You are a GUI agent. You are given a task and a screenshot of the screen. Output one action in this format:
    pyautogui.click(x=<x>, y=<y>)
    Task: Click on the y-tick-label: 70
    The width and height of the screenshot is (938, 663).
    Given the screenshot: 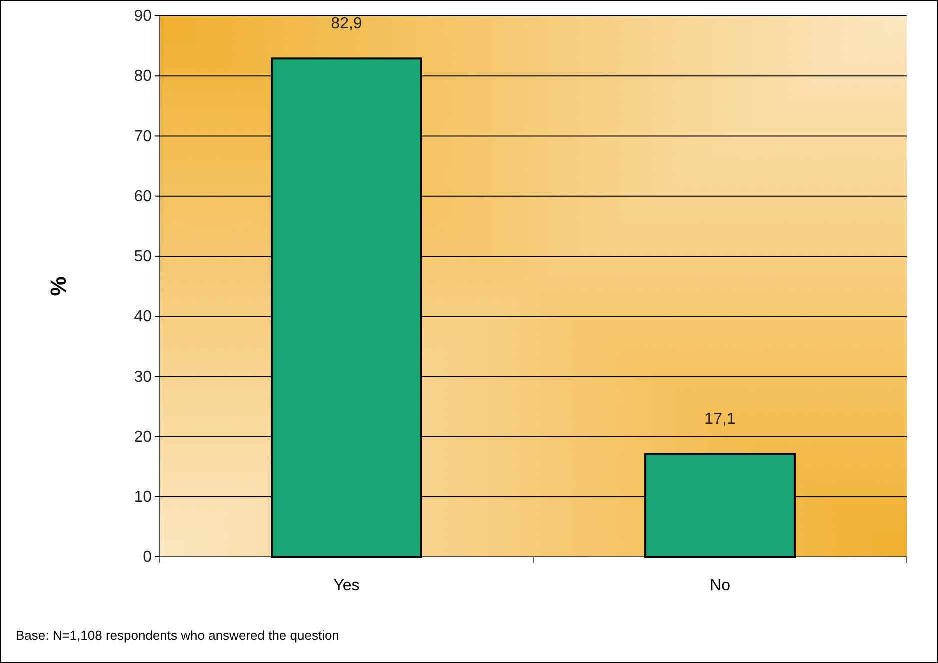 What is the action you would take?
    pyautogui.click(x=143, y=137)
    